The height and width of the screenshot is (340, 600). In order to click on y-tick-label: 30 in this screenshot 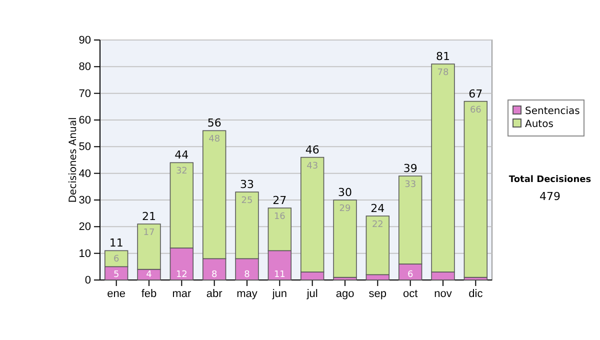, I will do `click(84, 200)`.